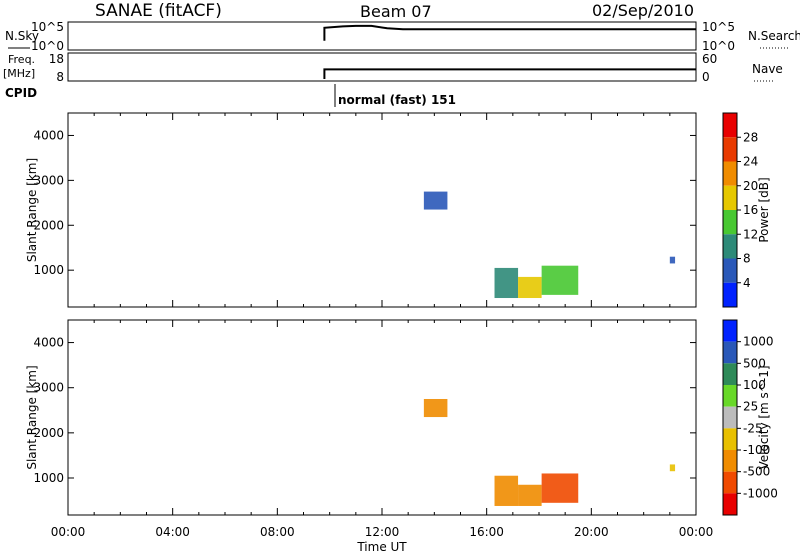 The height and width of the screenshot is (554, 800). I want to click on freq-label: Freq., so click(21, 59).